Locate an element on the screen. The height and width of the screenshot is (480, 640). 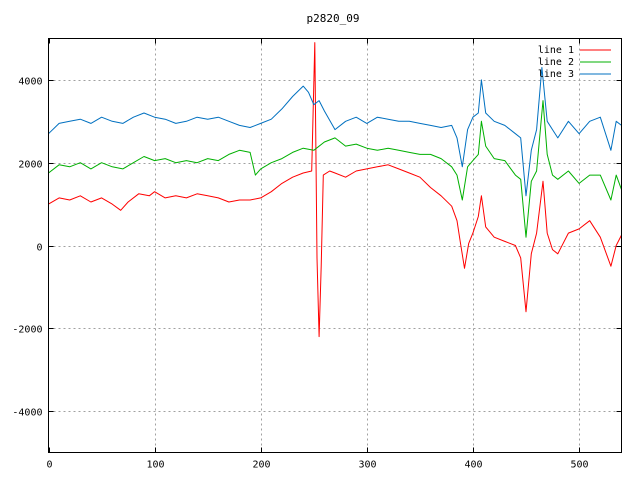
legend-label-3: line 3 is located at coordinates (556, 74).